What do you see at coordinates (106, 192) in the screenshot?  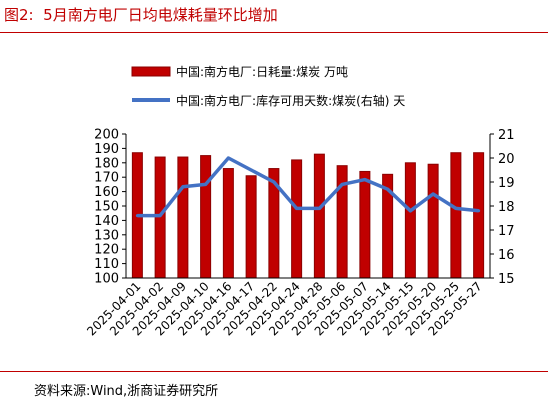 I see `left-tick-label: 160` at bounding box center [106, 192].